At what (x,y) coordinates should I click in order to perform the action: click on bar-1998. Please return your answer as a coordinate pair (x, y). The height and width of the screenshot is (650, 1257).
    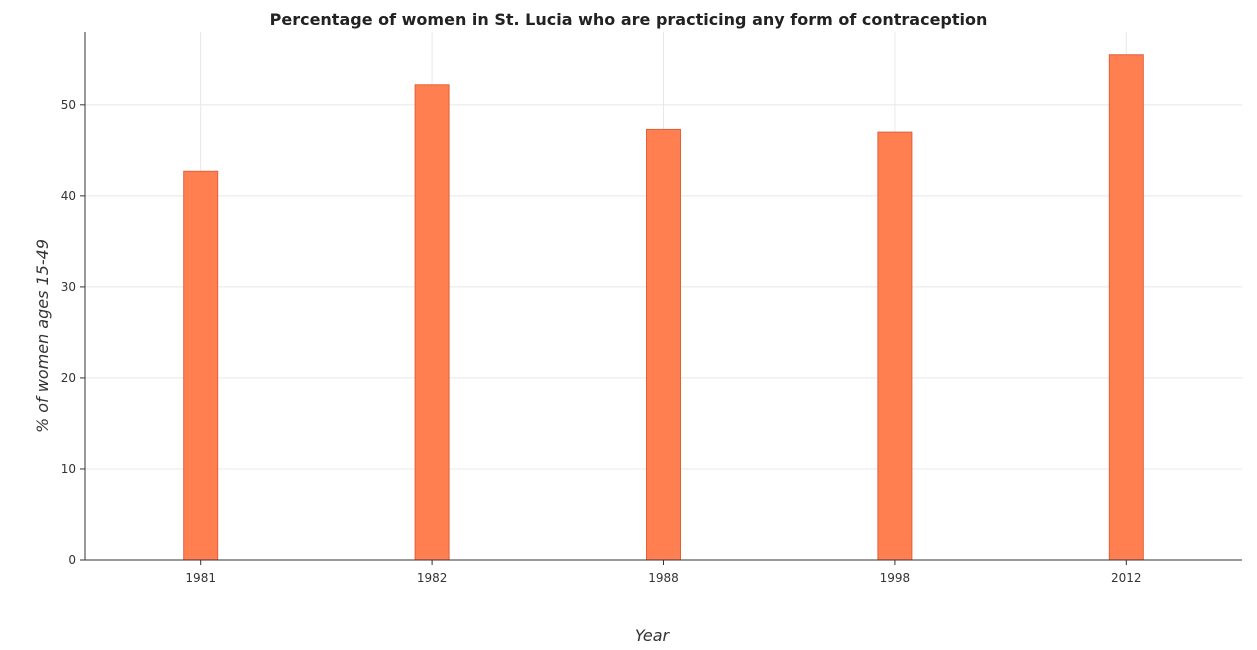
    Looking at the image, I should click on (895, 346).